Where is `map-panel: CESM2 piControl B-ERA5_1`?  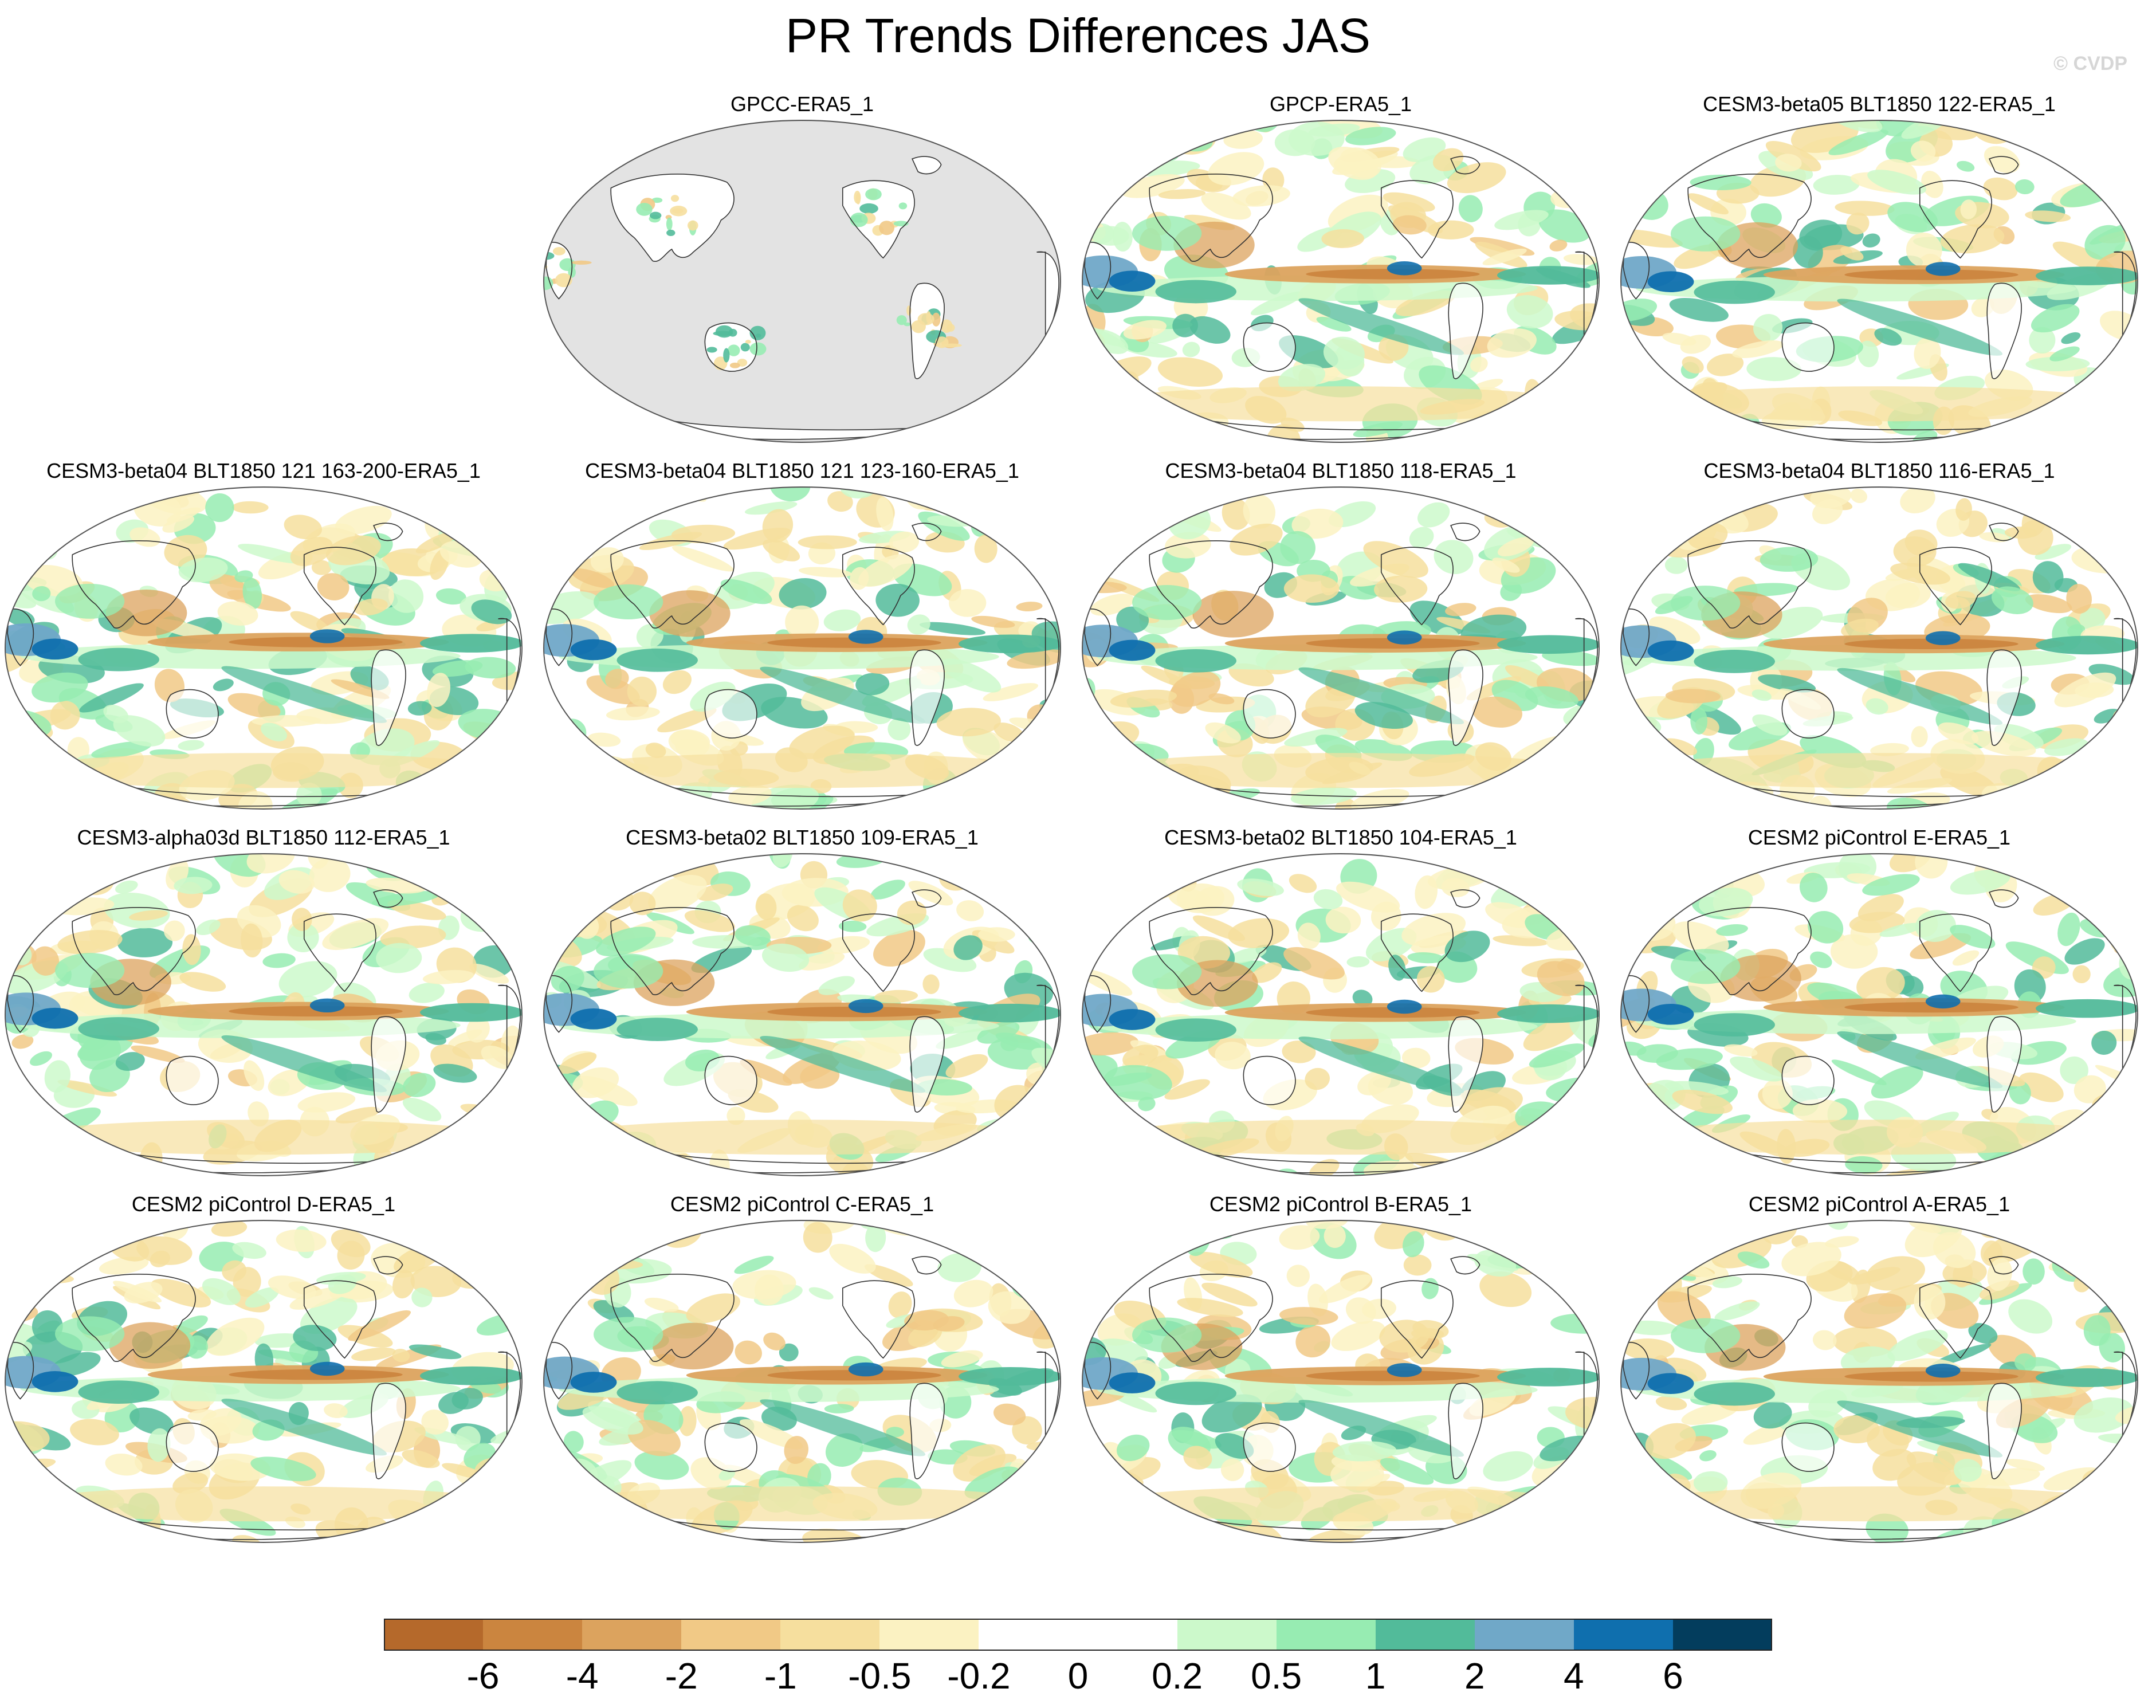
map-panel: CESM2 piControl B-ERA5_1 is located at coordinates (1340, 1369).